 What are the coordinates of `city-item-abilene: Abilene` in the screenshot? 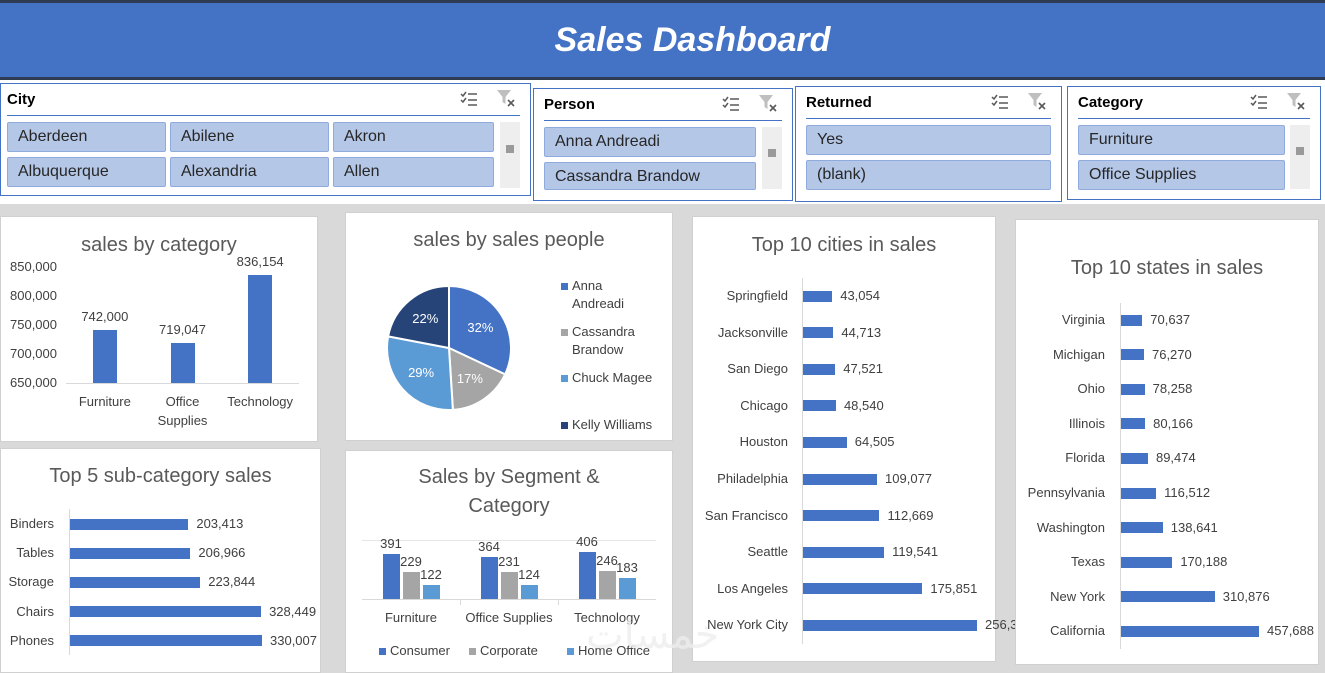 It's located at (249, 137).